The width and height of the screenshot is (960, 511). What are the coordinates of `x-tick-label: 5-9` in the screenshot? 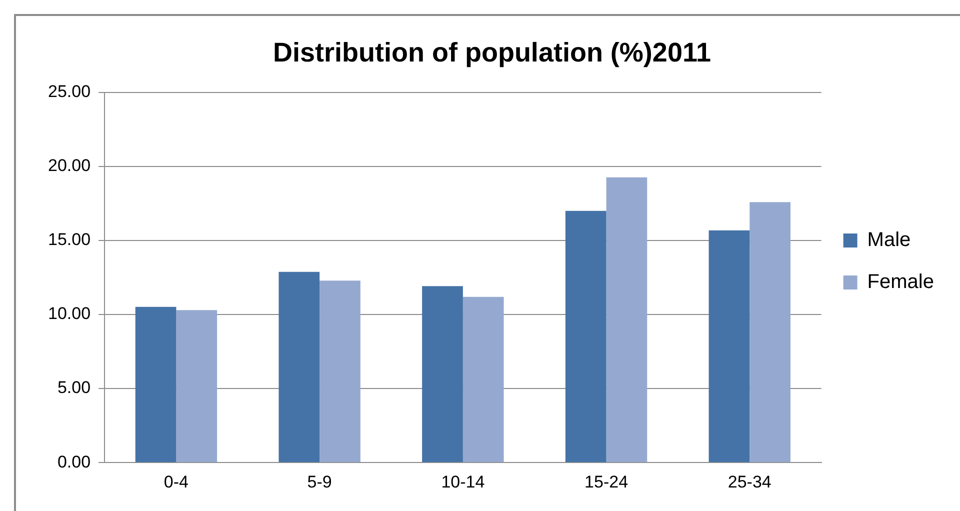 It's located at (319, 482).